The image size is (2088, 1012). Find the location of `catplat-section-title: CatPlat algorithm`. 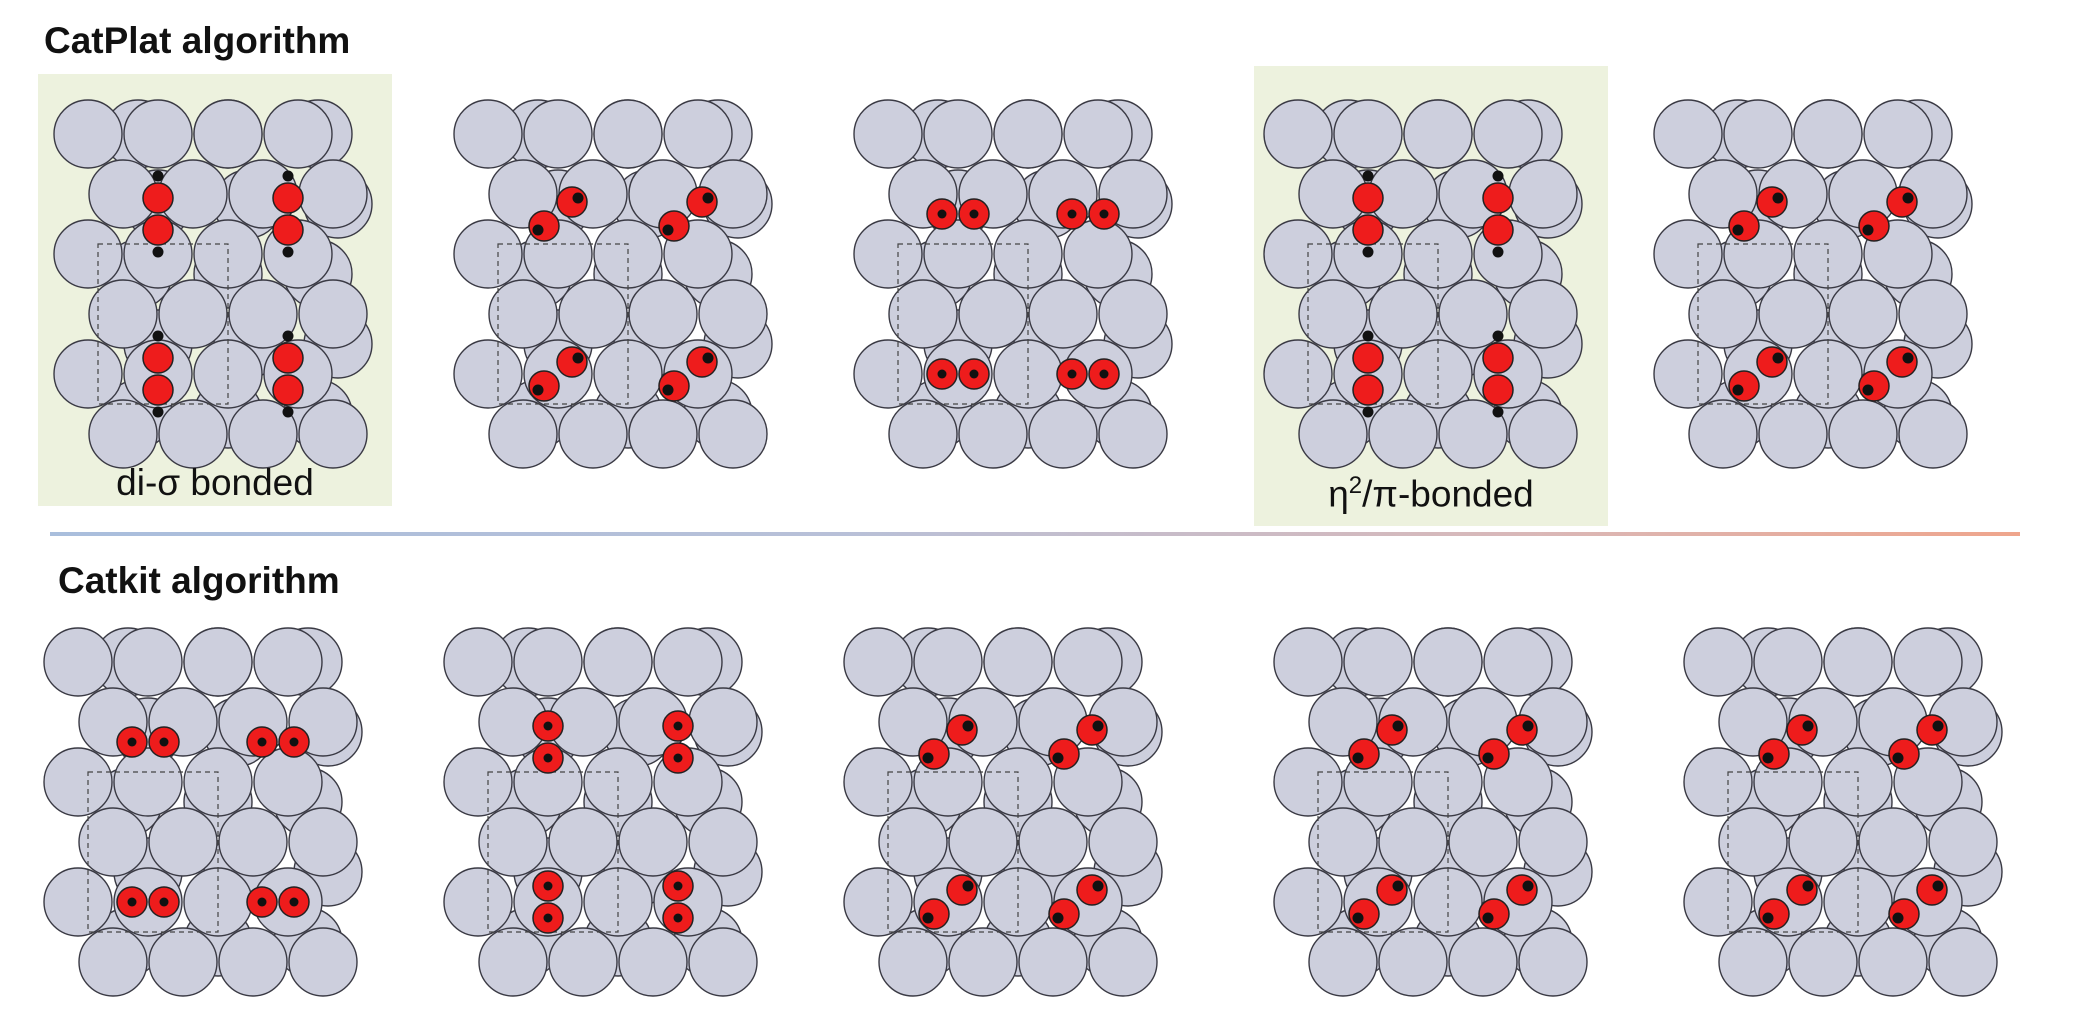

catplat-section-title: CatPlat algorithm is located at coordinates (197, 40).